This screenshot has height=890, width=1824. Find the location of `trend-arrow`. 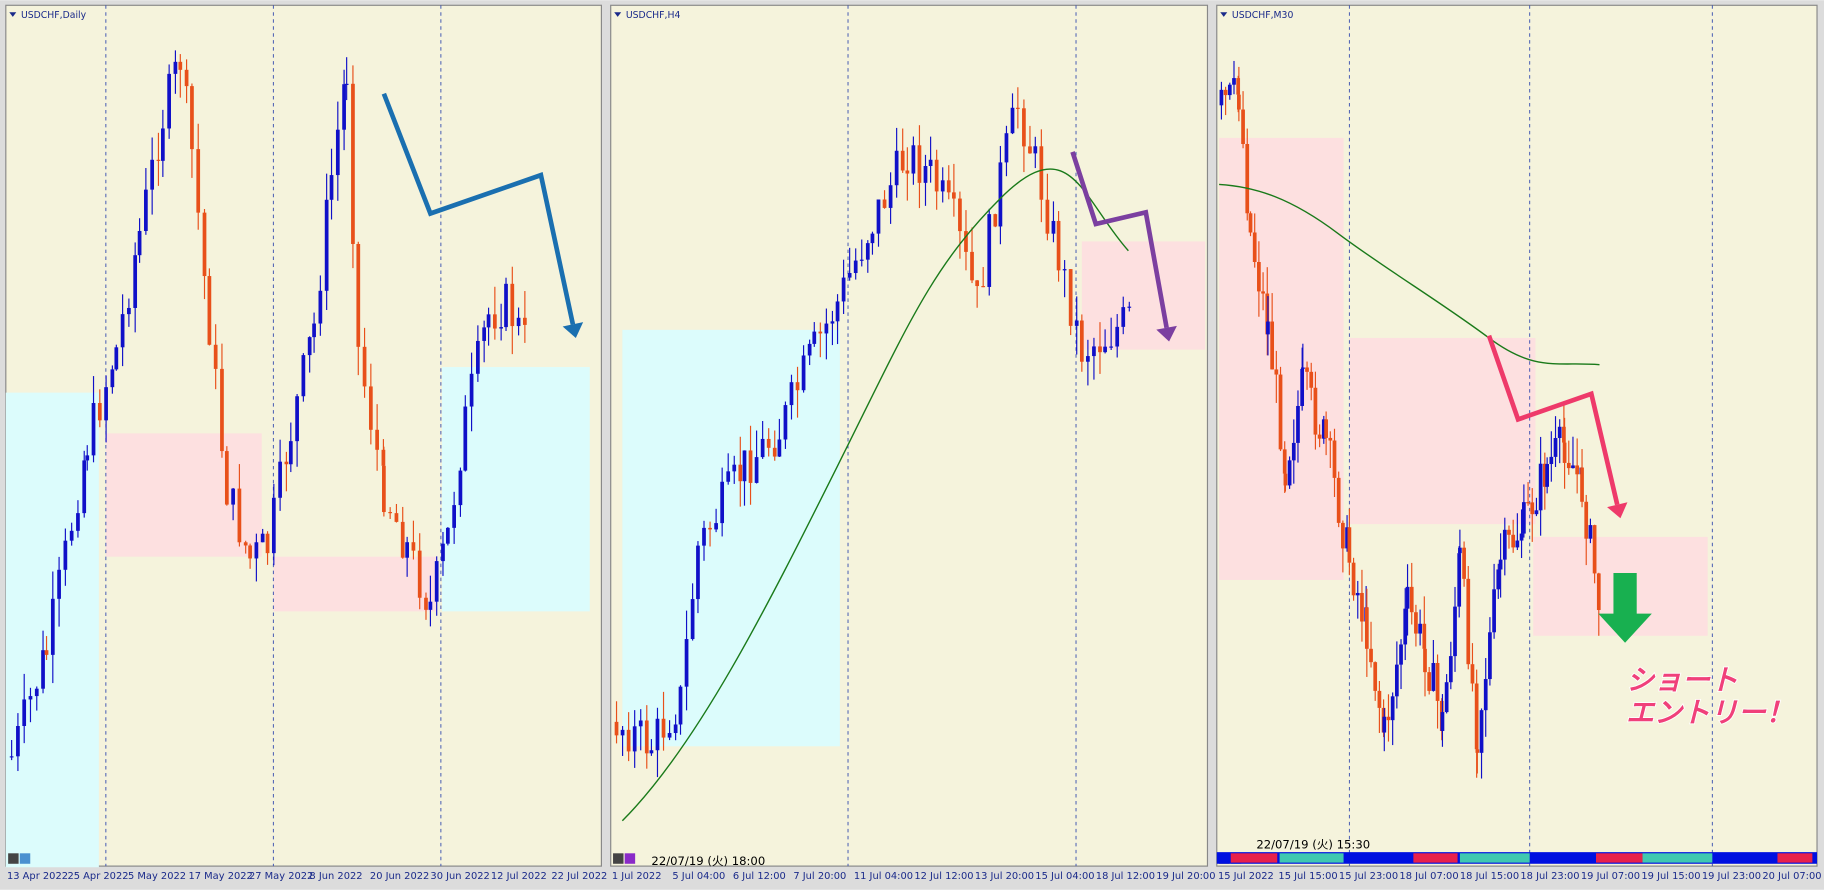

trend-arrow is located at coordinates (1553, 420).